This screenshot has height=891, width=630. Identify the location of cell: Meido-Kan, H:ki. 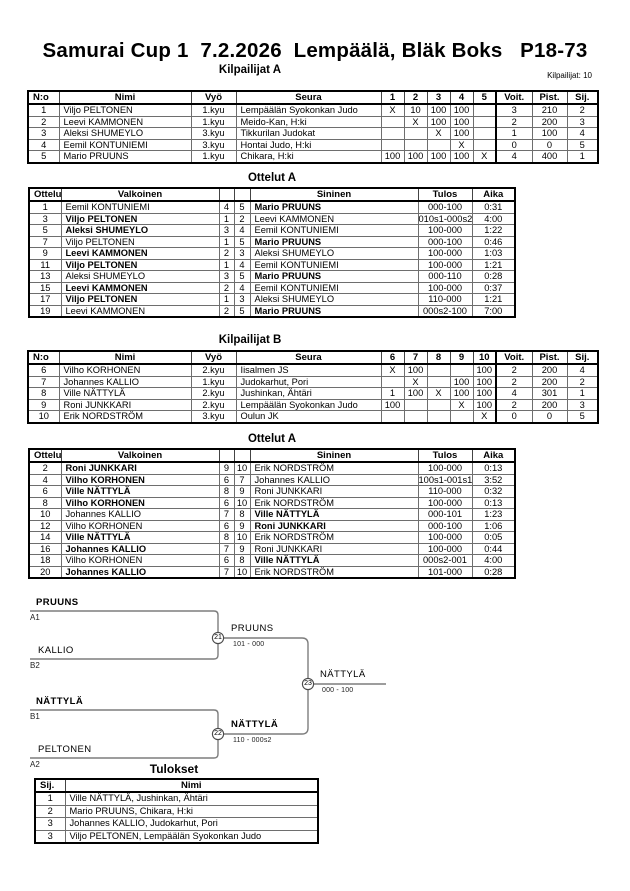
(308, 121).